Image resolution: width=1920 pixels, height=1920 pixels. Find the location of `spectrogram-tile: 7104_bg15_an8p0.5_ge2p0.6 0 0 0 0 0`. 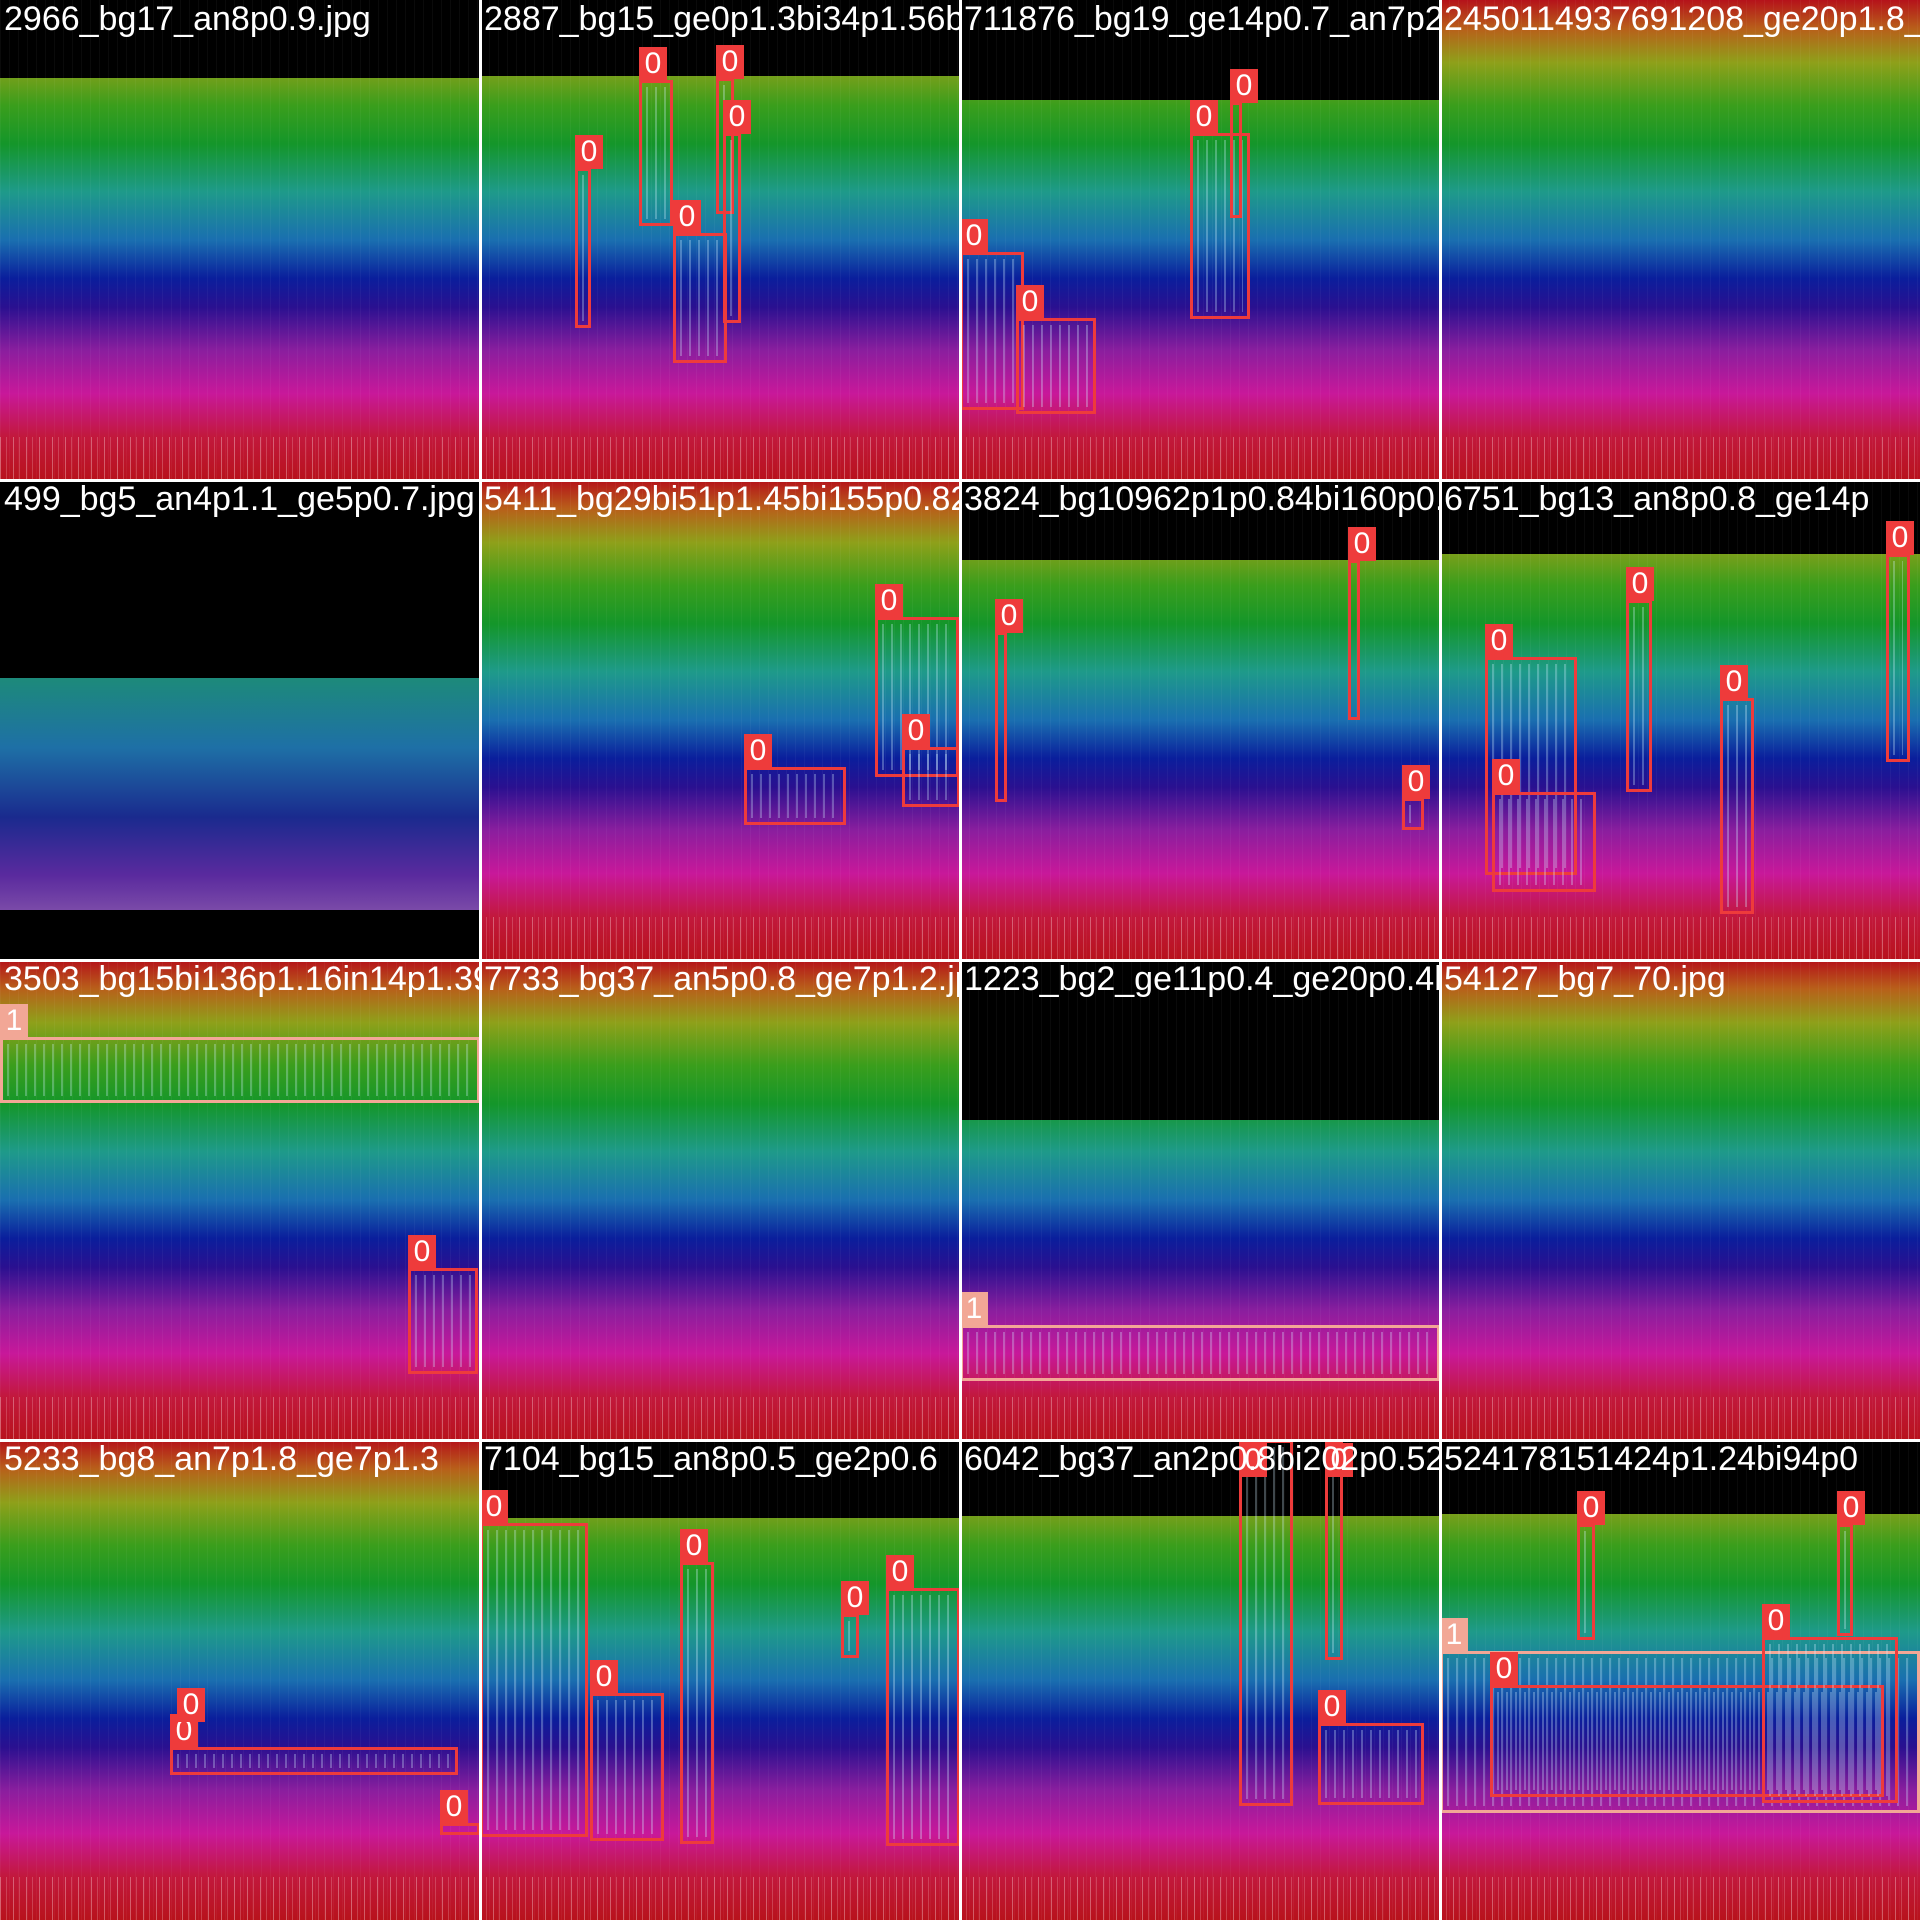

spectrogram-tile: 7104_bg15_an8p0.5_ge2p0.6 0 0 0 0 0 is located at coordinates (720, 1680).